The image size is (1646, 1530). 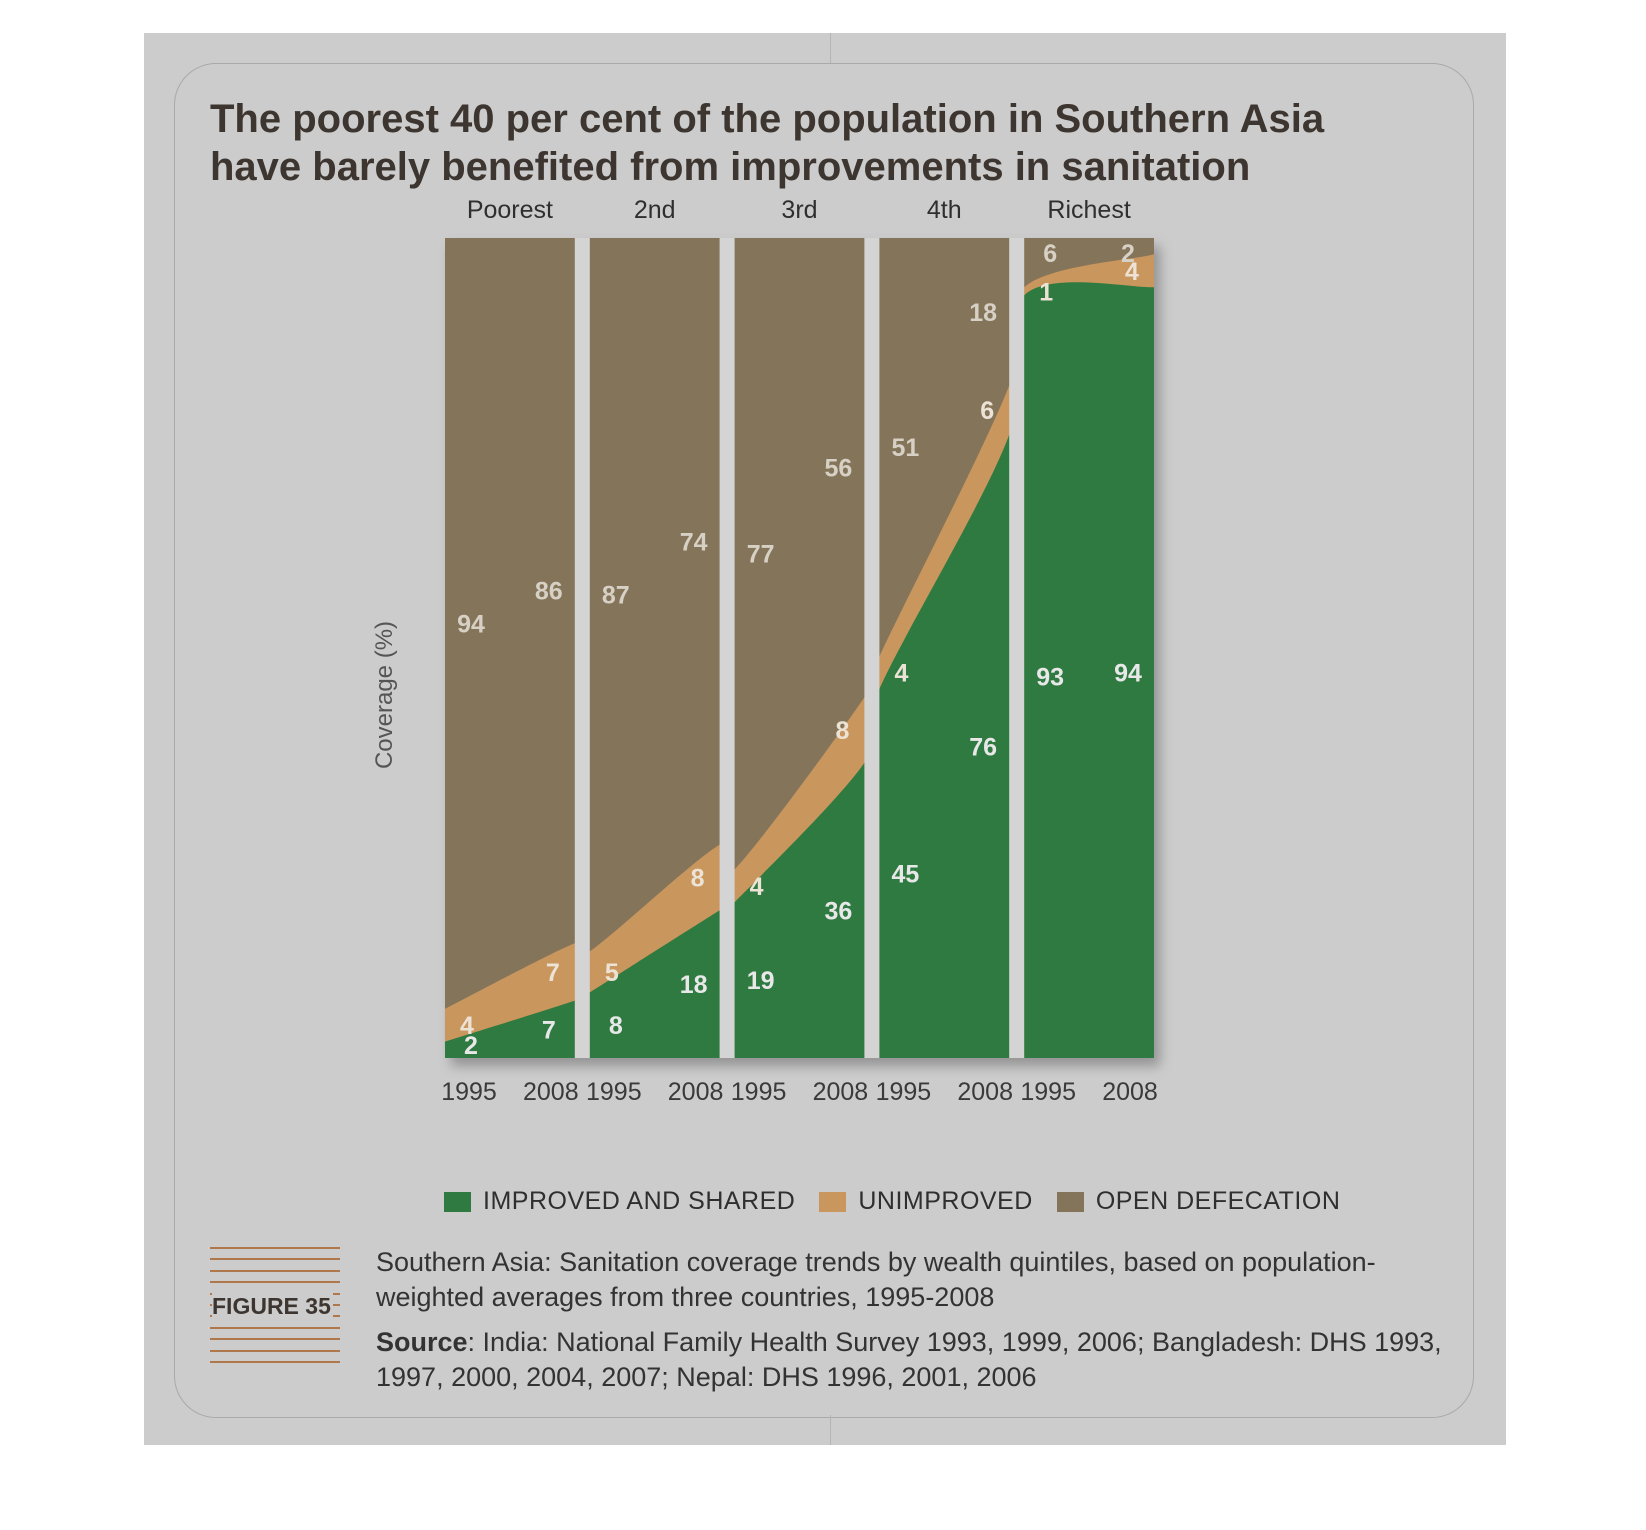 I want to click on value-label-improved: 7, so click(x=549, y=1030).